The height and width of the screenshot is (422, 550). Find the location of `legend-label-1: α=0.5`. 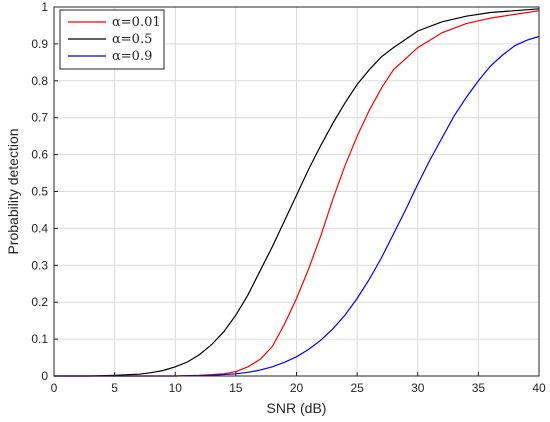

legend-label-1: α=0.5 is located at coordinates (132, 39).